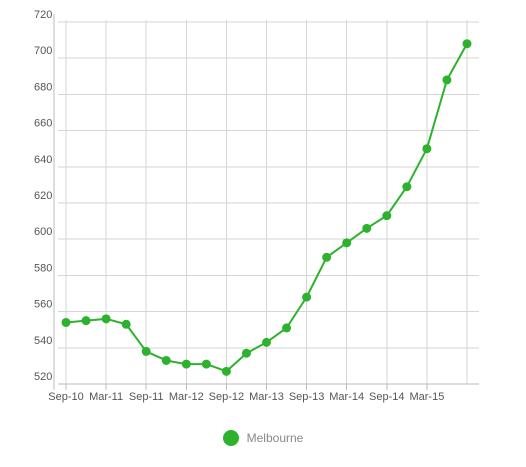  I want to click on y-tick-label: 640, so click(43, 160).